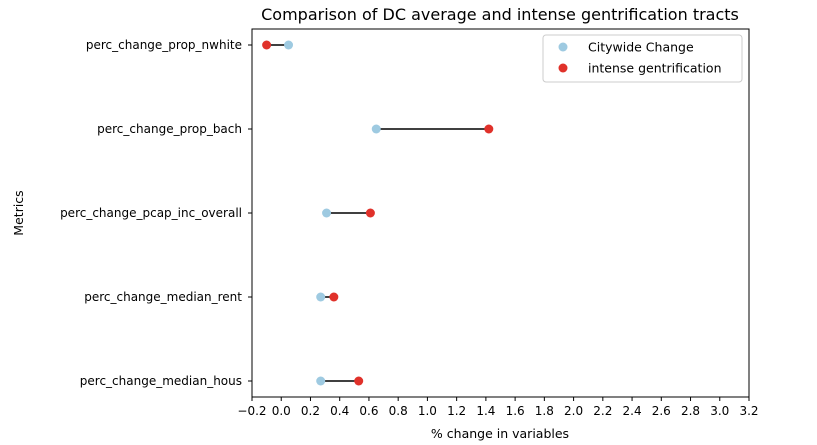  Describe the element at coordinates (251, 411) in the screenshot. I see `x-tick-label: −0.2` at that location.